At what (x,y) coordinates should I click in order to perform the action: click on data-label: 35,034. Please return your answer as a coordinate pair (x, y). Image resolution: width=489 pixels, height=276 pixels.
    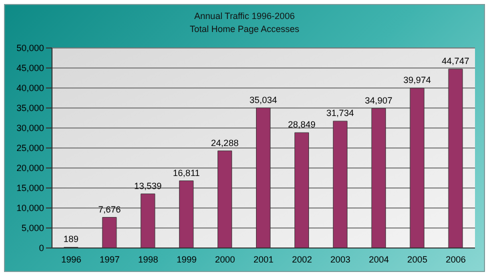
    Looking at the image, I should click on (264, 99).